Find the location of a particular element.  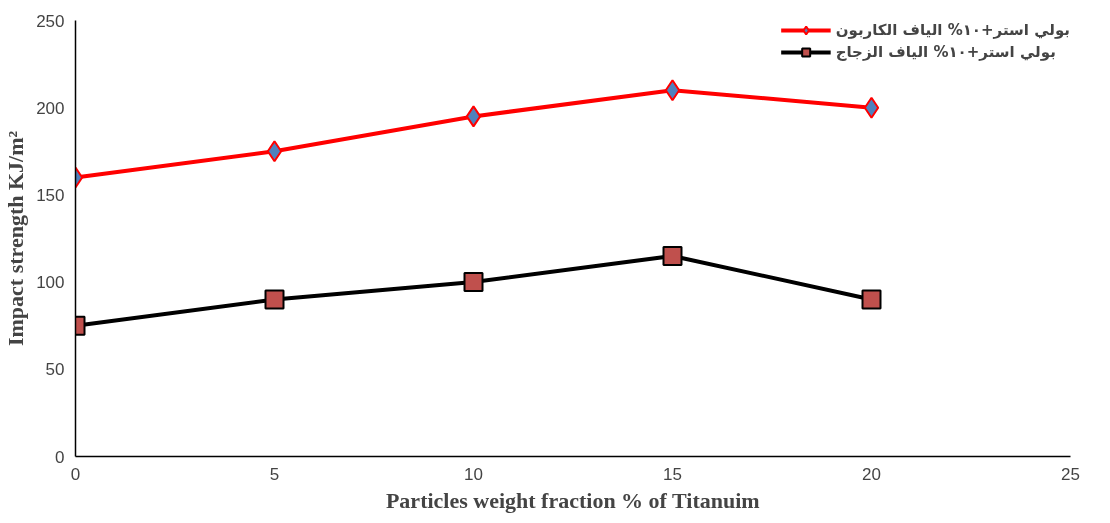

legend-label: بولي استر+١٠% الياف الزجاج is located at coordinates (945, 52).